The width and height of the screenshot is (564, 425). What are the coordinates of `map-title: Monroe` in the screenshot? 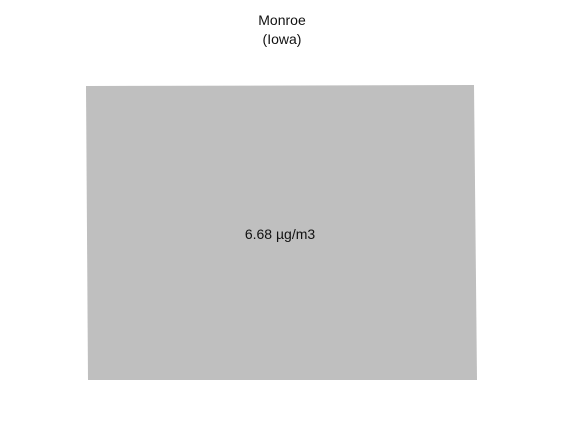 It's located at (282, 20).